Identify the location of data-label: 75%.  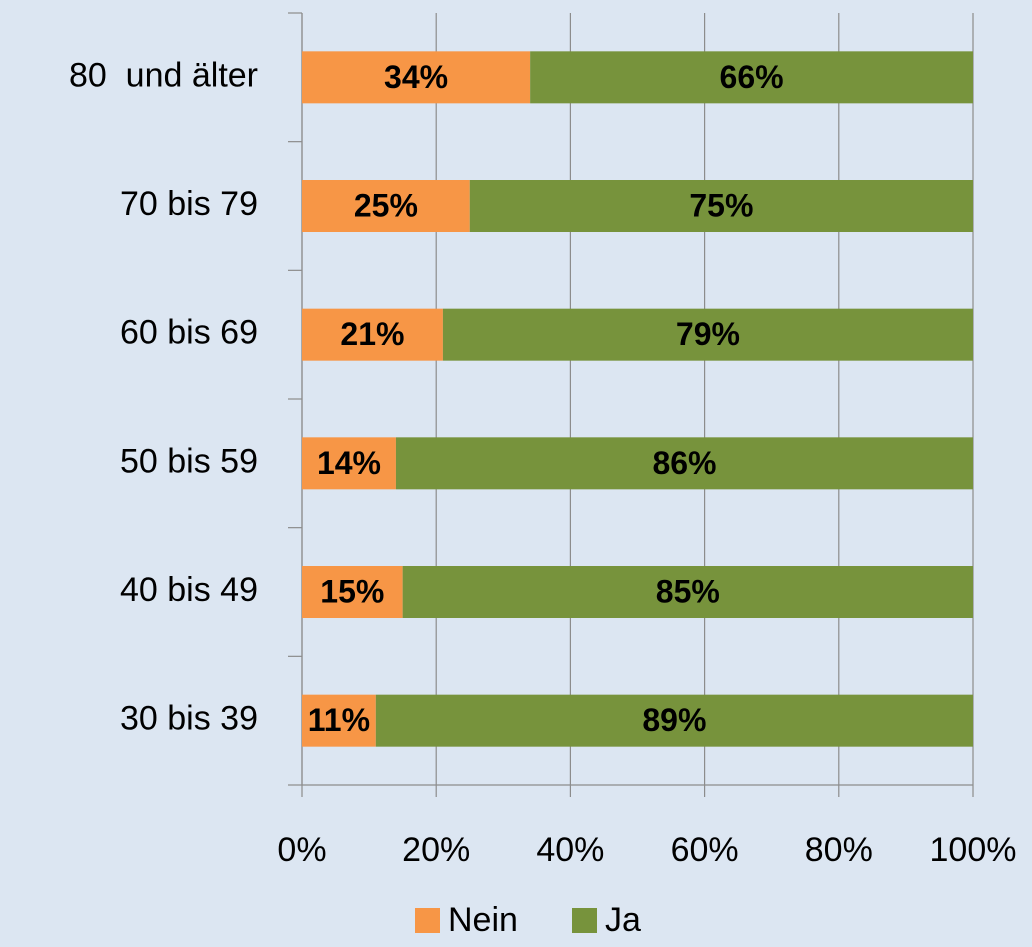
(721, 205).